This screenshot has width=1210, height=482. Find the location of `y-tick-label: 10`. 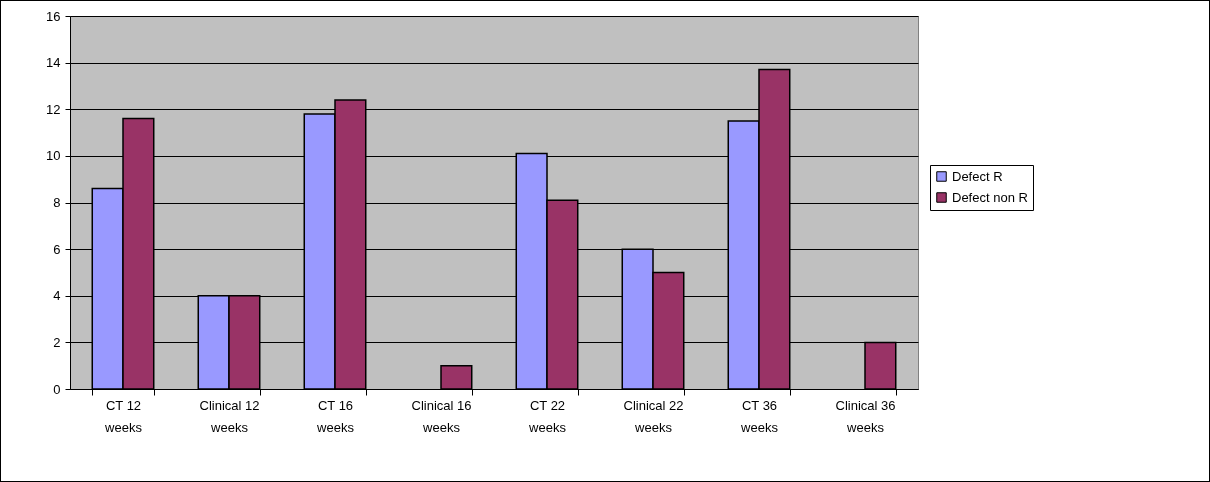

y-tick-label: 10 is located at coordinates (53, 156).